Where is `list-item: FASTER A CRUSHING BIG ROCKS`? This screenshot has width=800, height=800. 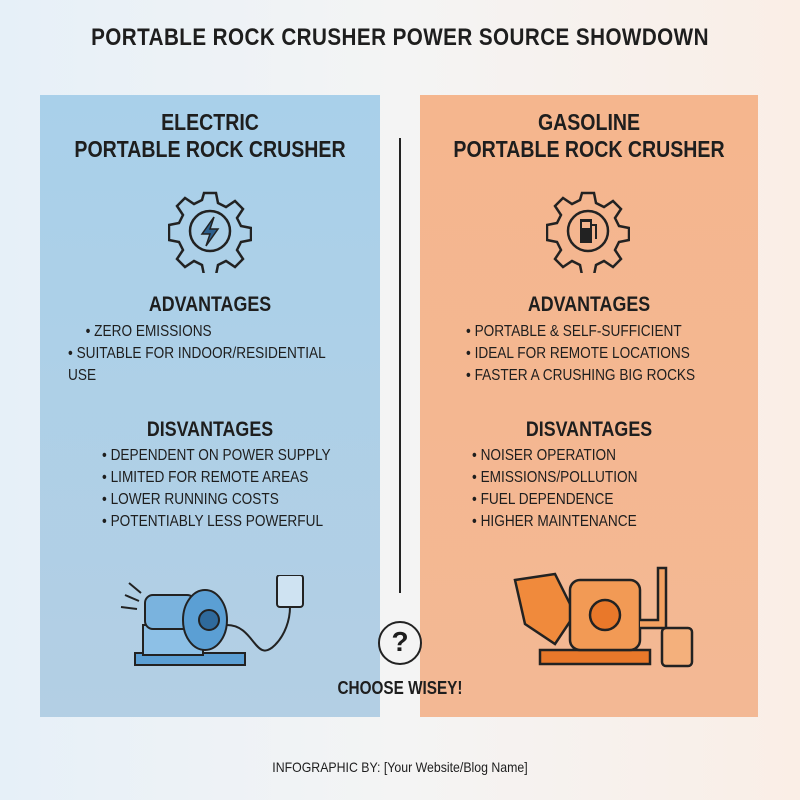
list-item: FASTER A CRUSHING BIG ROCKS is located at coordinates (581, 376).